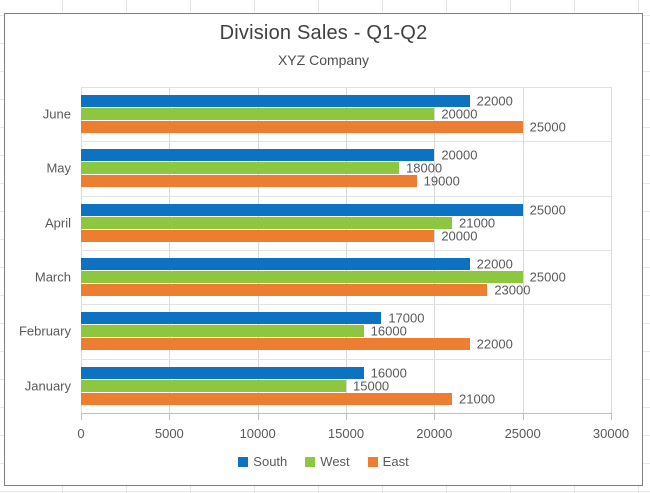 This screenshot has height=493, width=650. What do you see at coordinates (275, 344) in the screenshot?
I see `bar-east-february` at bounding box center [275, 344].